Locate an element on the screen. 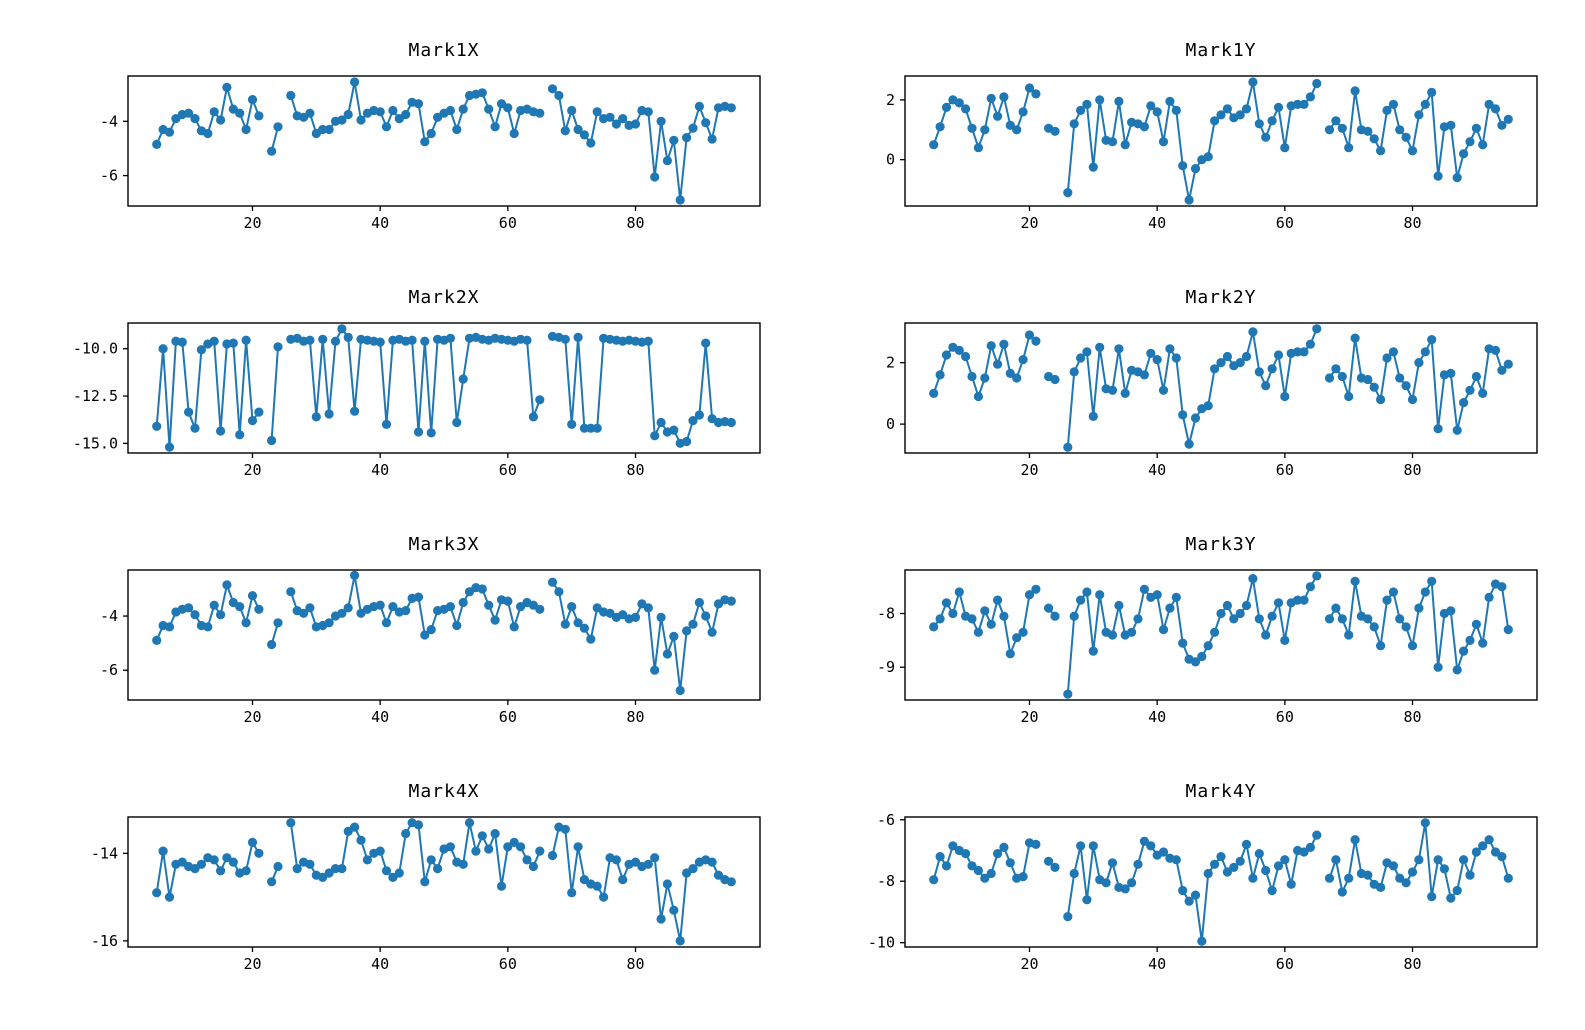 The height and width of the screenshot is (1030, 1585). svg-text: -9 is located at coordinates (886, 667).